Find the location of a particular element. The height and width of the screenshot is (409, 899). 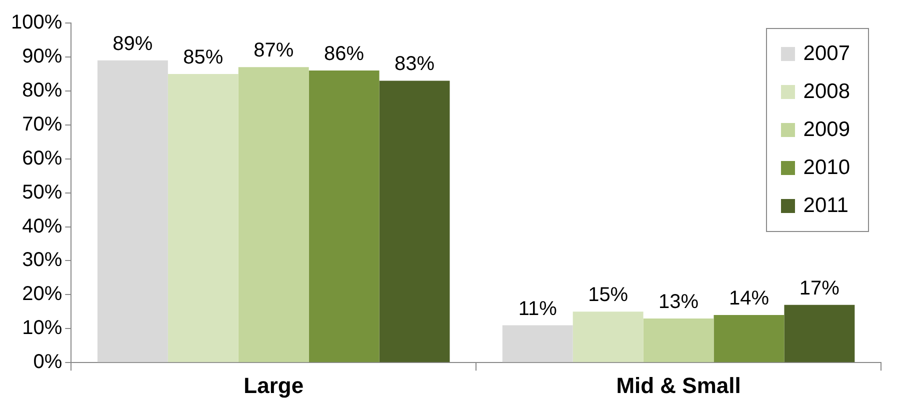

y-tick-label: 50% is located at coordinates (42, 192).